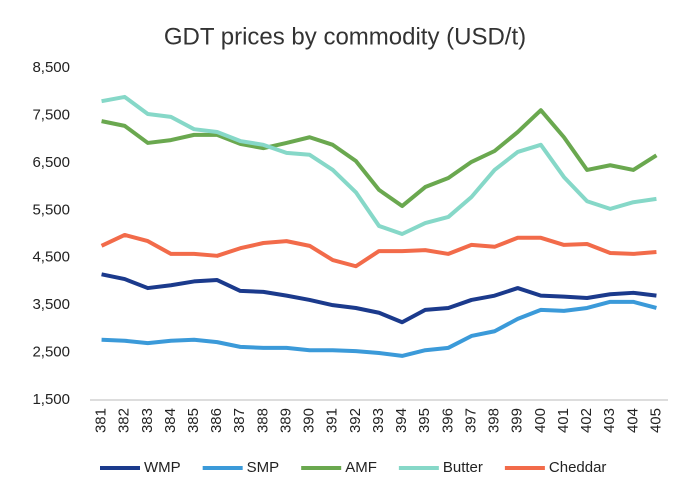 The image size is (689, 502). I want to click on y-tick-label: 1,500, so click(51, 399).